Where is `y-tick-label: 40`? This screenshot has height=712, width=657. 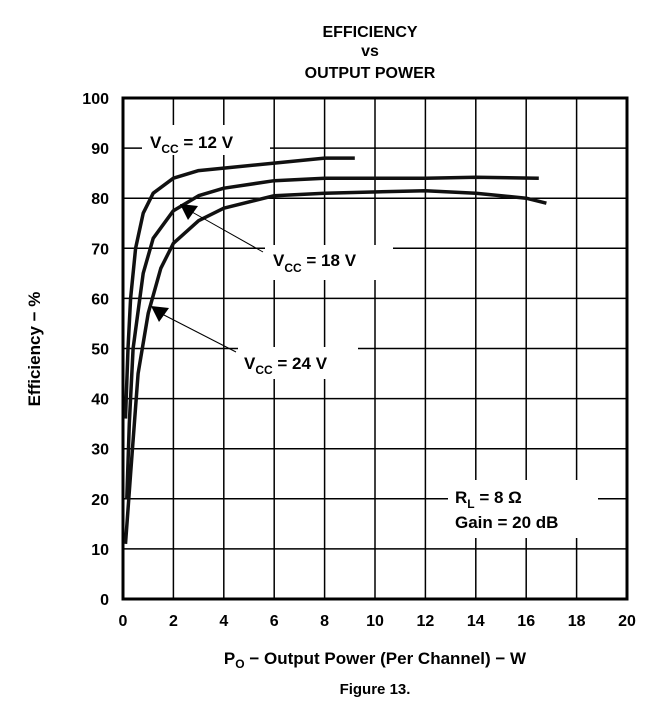
y-tick-label: 40 is located at coordinates (100, 400).